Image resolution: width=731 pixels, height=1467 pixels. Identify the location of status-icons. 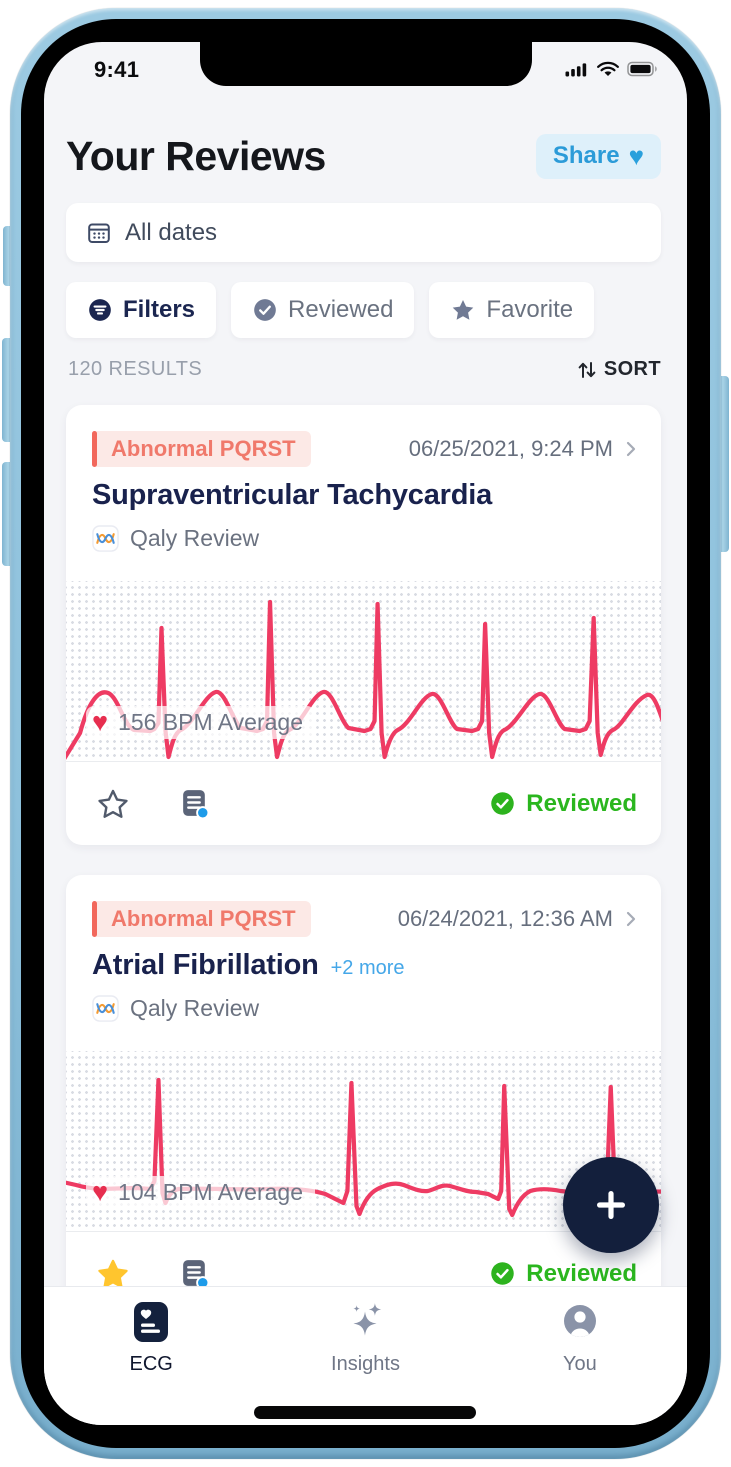
(612, 69).